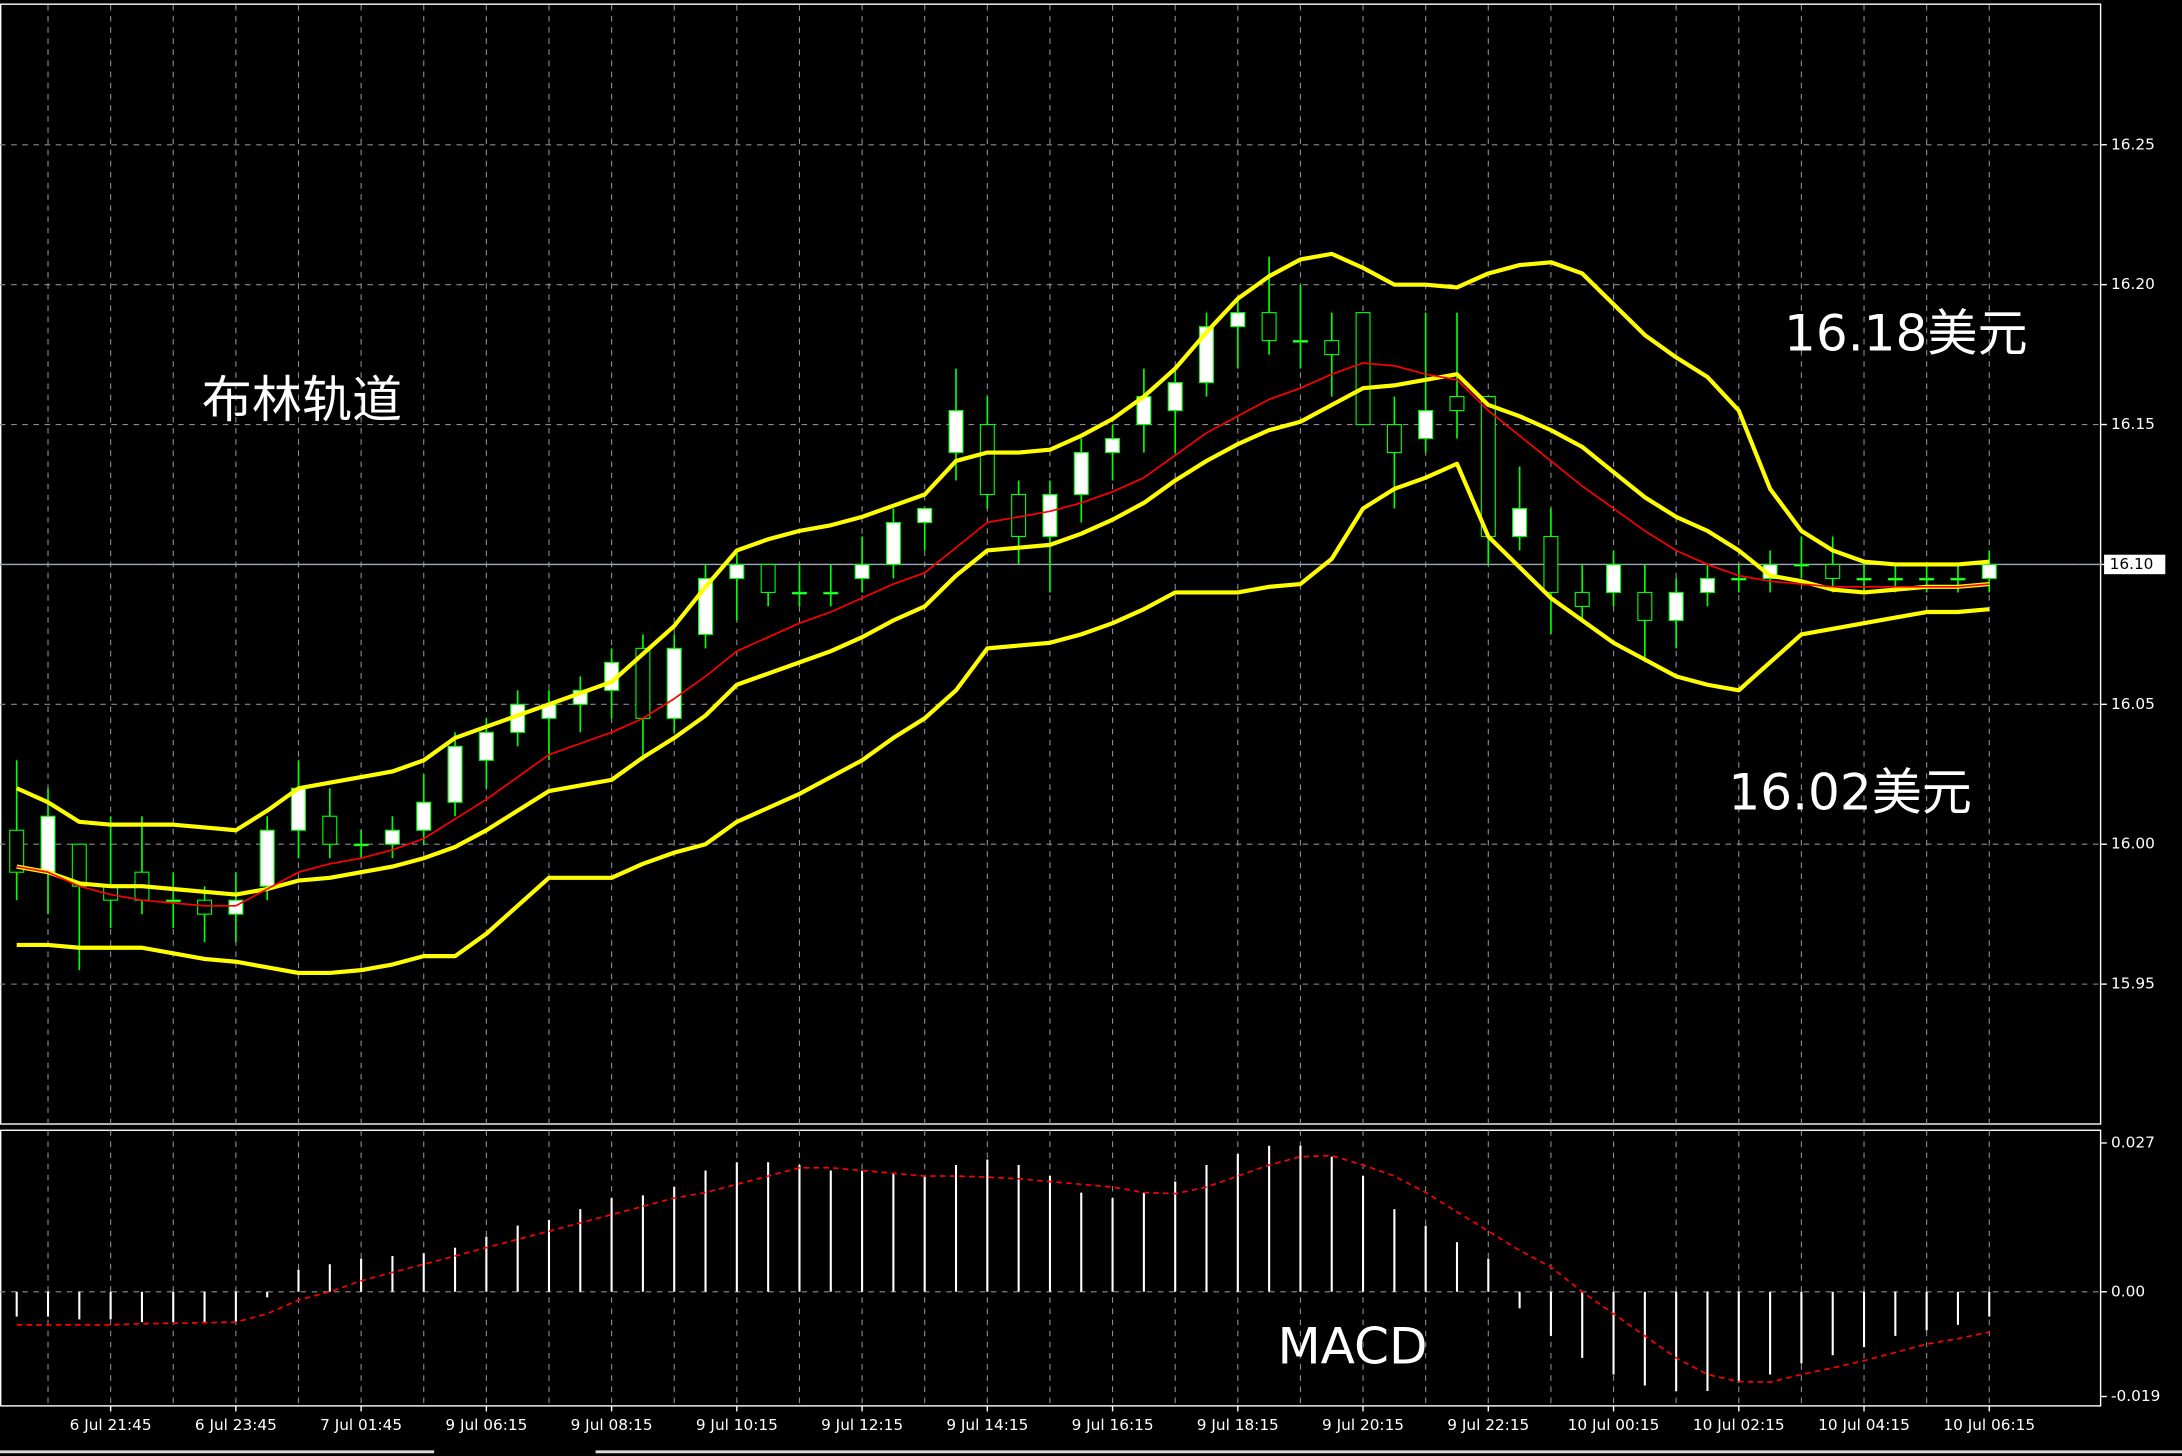 Image resolution: width=2182 pixels, height=1456 pixels. What do you see at coordinates (1614, 1425) in the screenshot?
I see `x-tick-label: 10 Jul 00:15` at bounding box center [1614, 1425].